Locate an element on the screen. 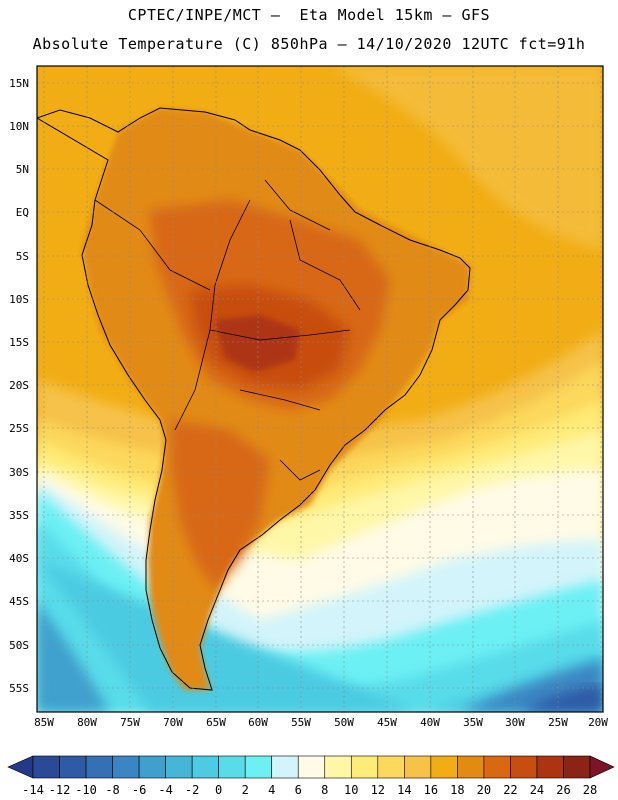 The image size is (618, 800). lat-label: 10N is located at coordinates (19, 126).